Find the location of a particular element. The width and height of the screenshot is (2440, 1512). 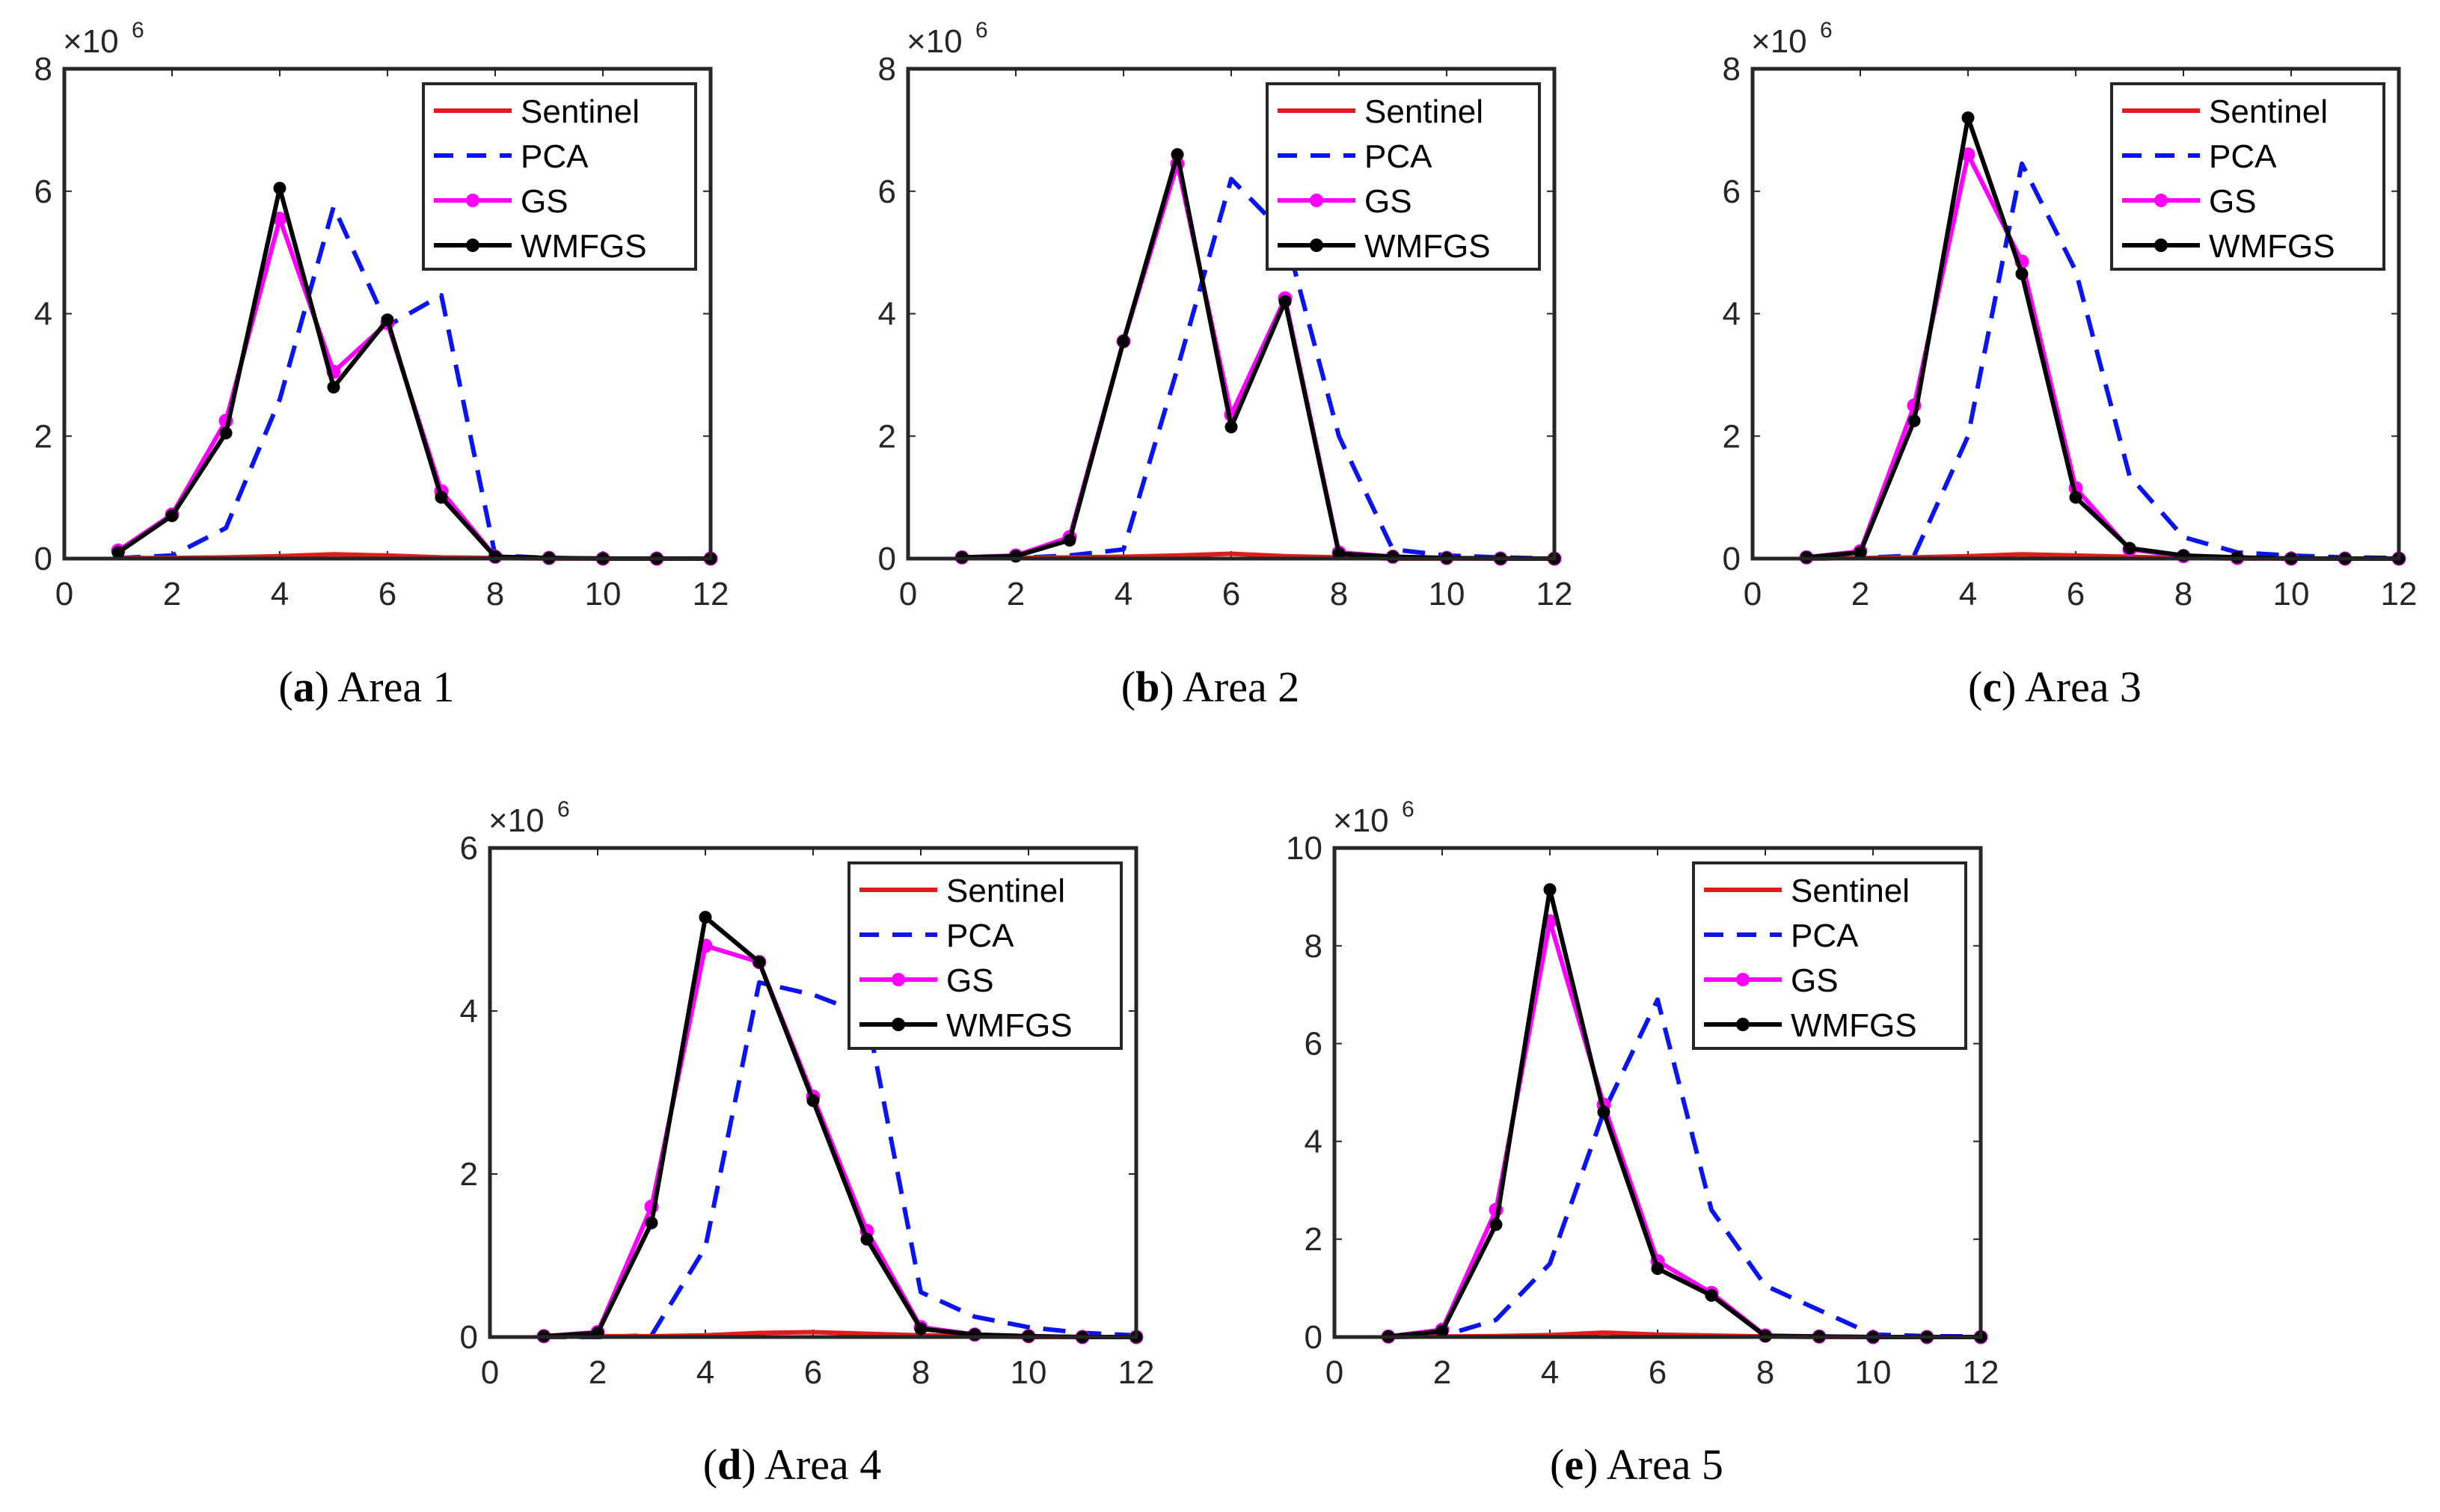

caption-title: Area 4 is located at coordinates (822, 1464).